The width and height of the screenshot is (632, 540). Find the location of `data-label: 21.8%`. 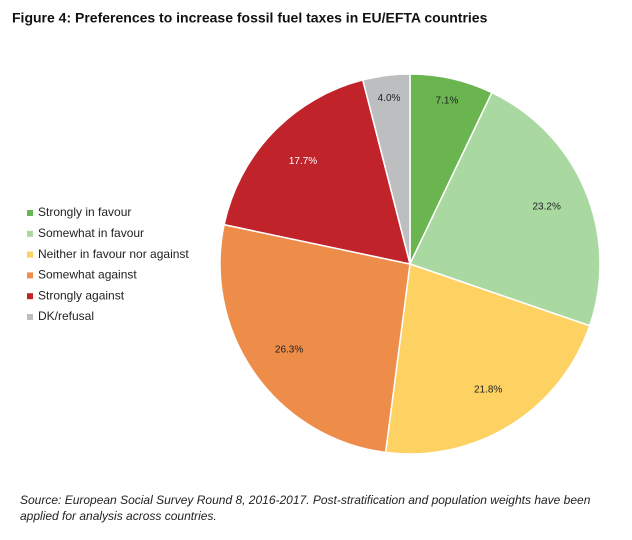

data-label: 21.8% is located at coordinates (488, 390).